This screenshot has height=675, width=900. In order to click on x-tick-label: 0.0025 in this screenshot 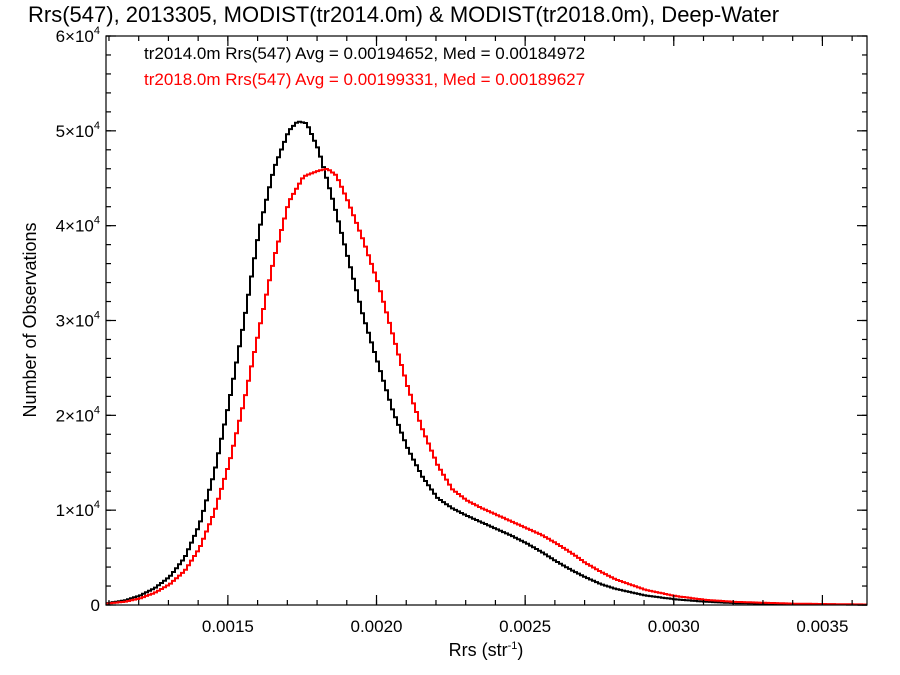, I will do `click(525, 626)`.